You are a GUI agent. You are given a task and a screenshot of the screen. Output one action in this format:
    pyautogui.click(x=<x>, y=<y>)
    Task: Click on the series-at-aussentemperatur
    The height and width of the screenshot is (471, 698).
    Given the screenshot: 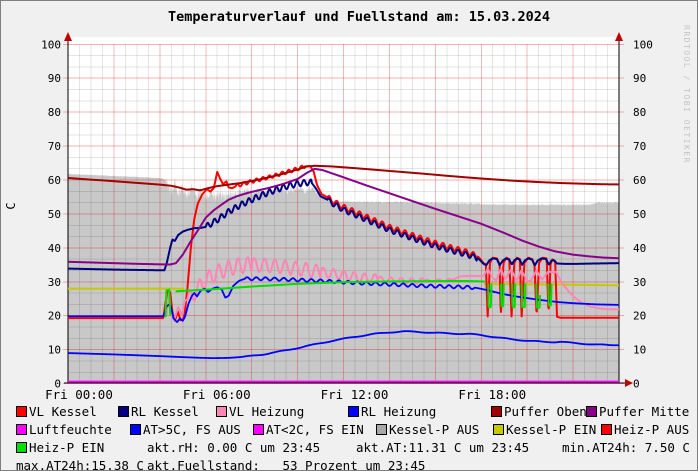 What is the action you would take?
    pyautogui.click(x=343, y=345)
    